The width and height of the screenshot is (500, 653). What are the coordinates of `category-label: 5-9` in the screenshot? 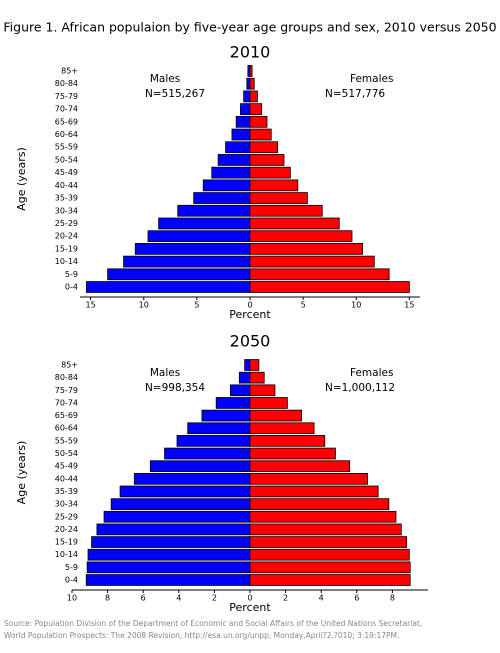 It's located at (71, 274).